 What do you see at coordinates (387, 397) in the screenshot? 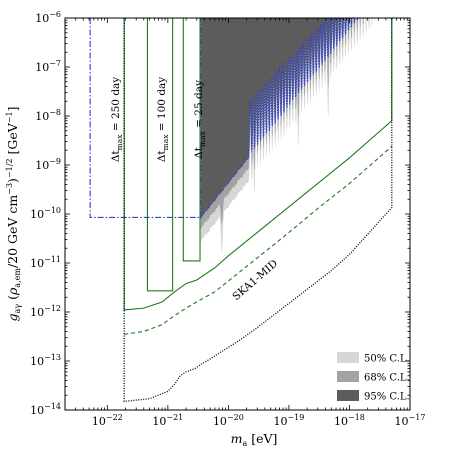
I see `legend-label-2: 95% C.L.` at bounding box center [387, 397].